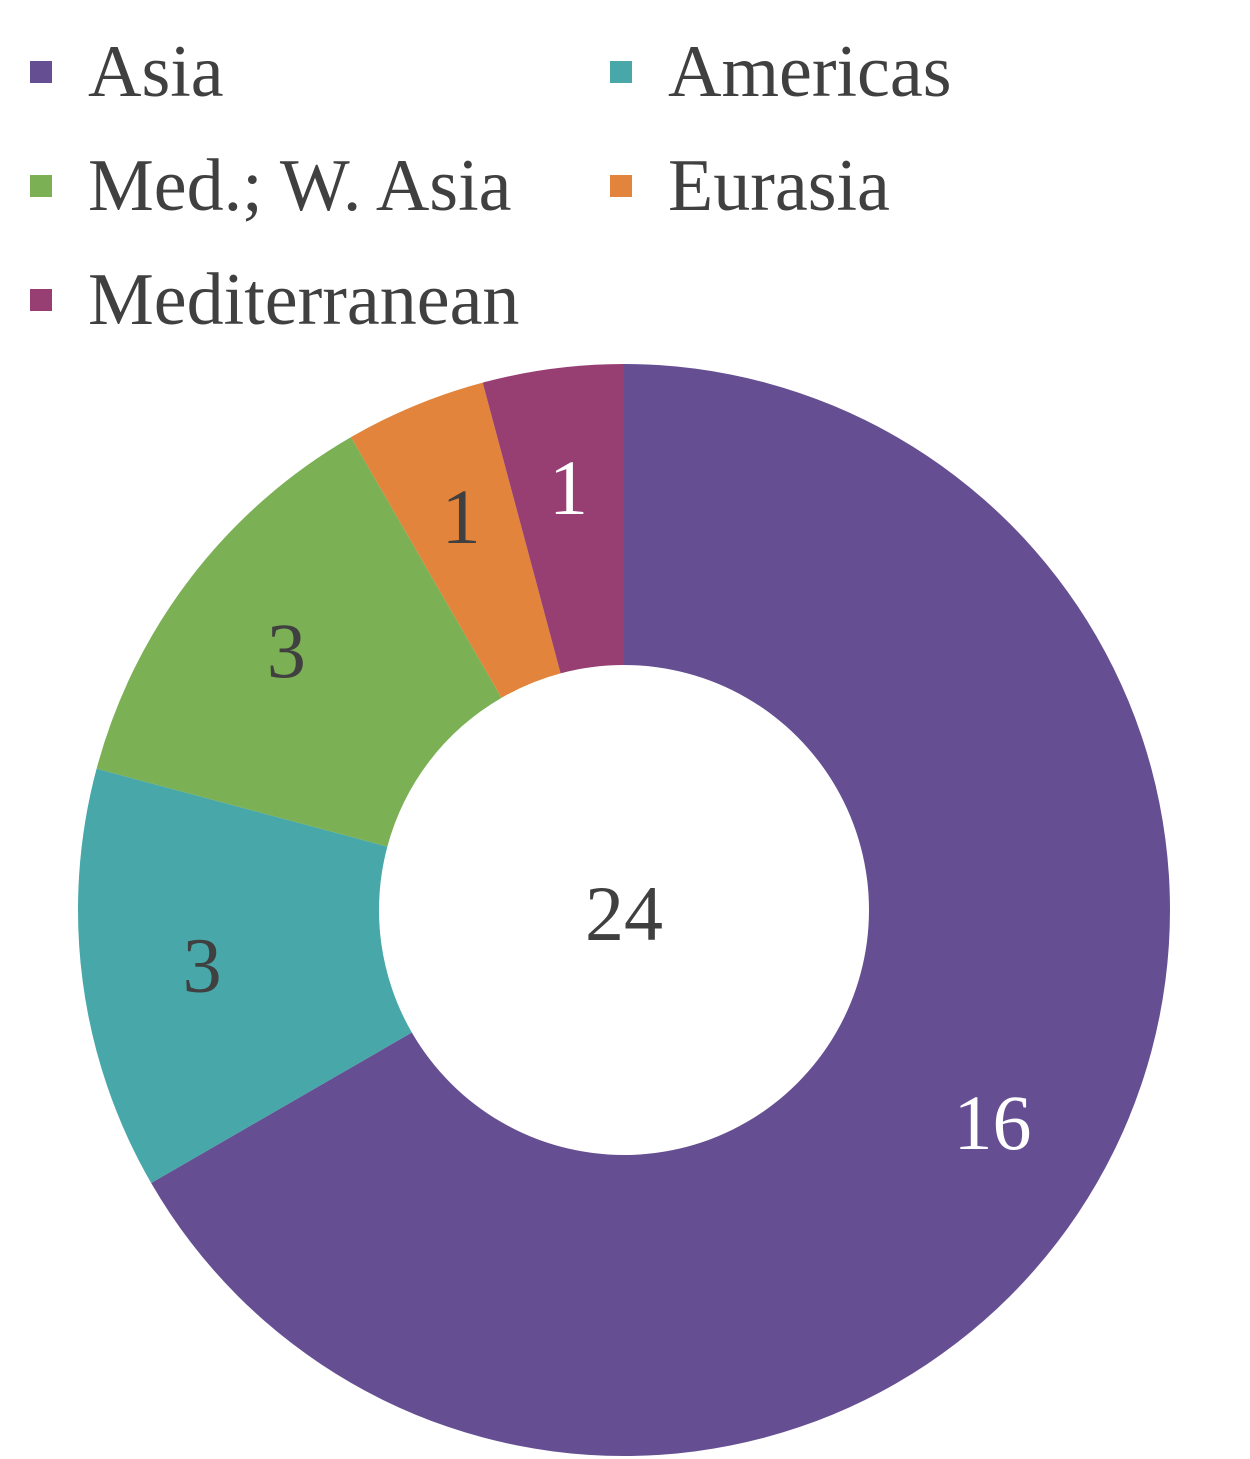 The image size is (1250, 1459). Describe the element at coordinates (245, 975) in the screenshot. I see `donut-slice-americas` at that location.